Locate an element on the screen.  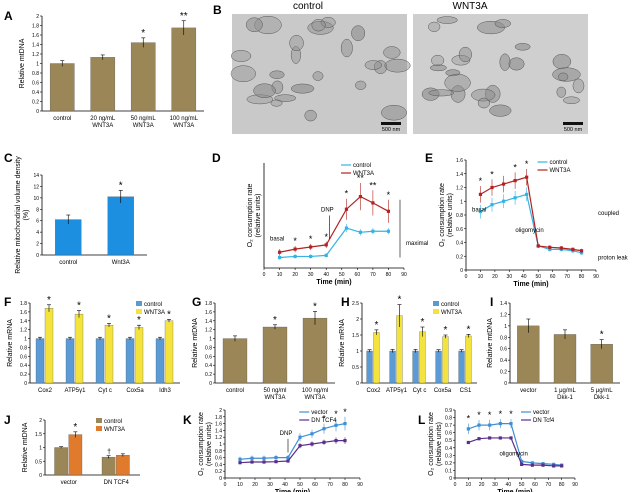
scale-label-wnt: 500 nm is located at coordinates (573, 130).